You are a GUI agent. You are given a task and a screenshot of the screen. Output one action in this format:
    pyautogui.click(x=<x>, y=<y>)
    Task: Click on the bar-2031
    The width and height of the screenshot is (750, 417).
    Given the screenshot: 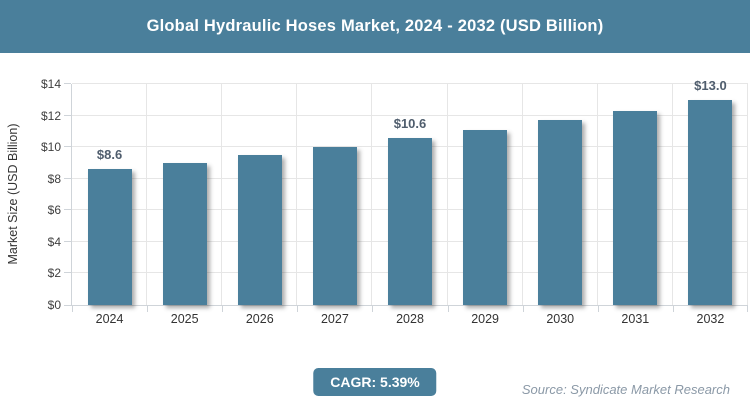 What is the action you would take?
    pyautogui.click(x=635, y=207)
    